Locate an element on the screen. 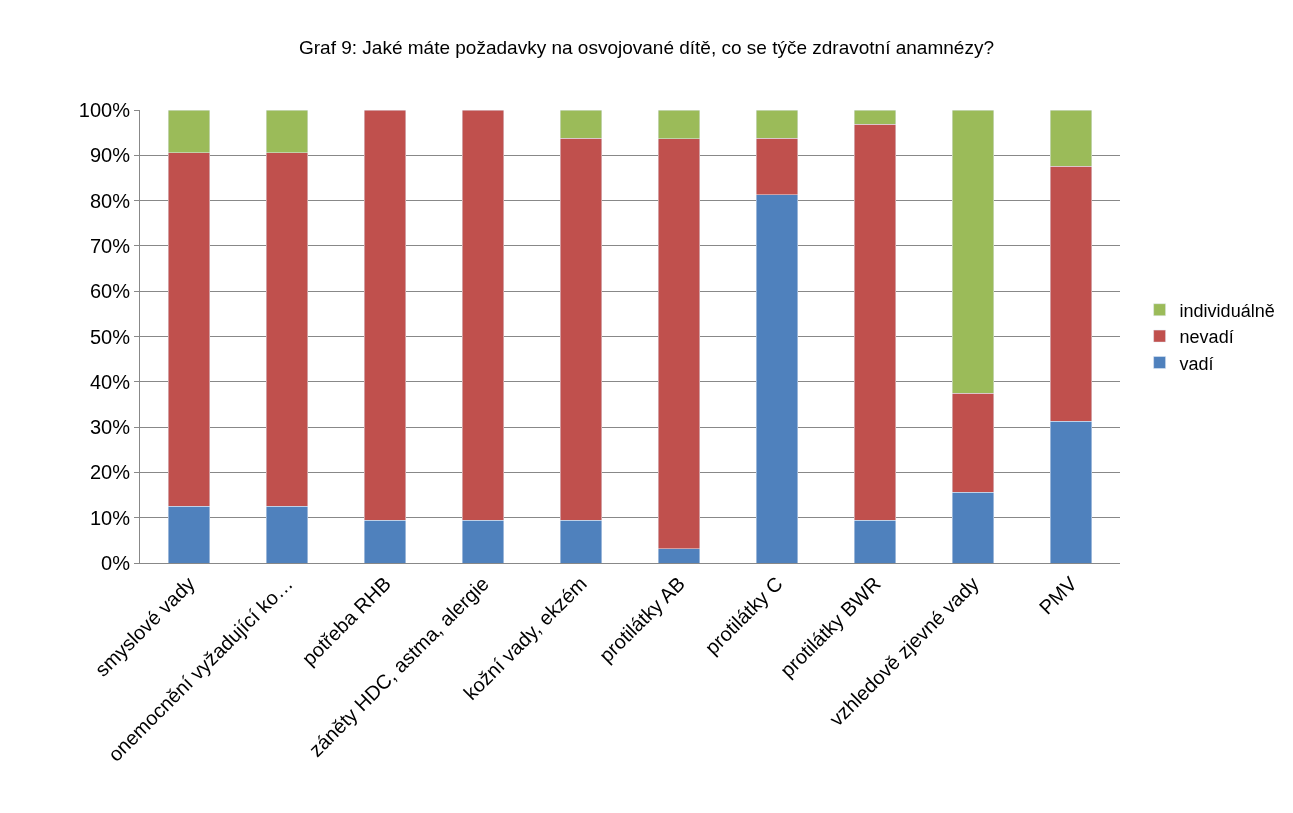  y-tick-label: 30% is located at coordinates (110, 427).